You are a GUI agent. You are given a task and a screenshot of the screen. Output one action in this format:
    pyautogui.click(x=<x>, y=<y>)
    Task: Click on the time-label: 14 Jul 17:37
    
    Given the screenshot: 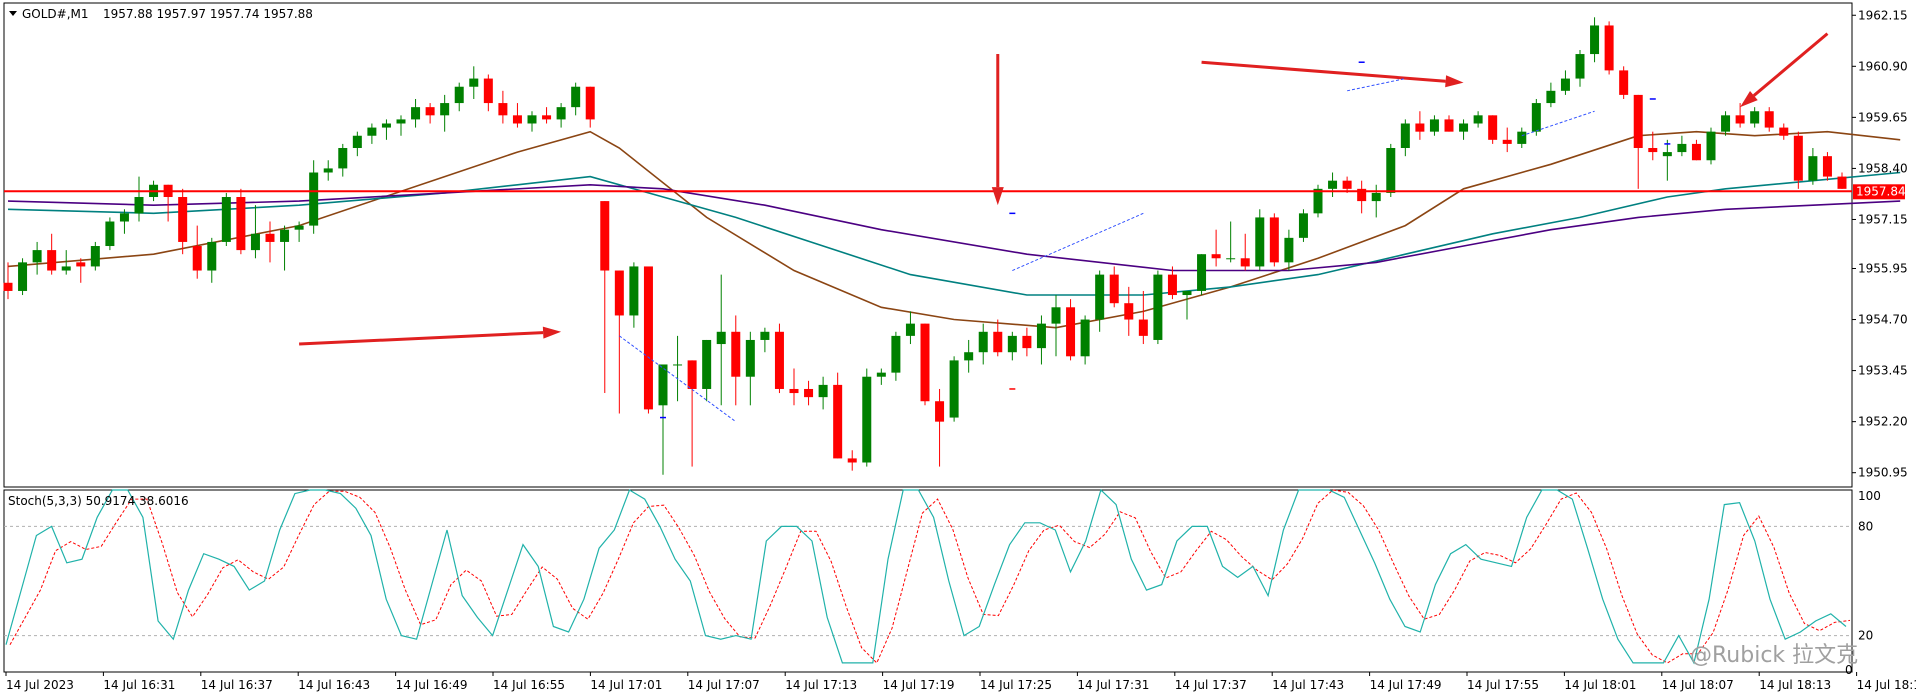 What is the action you would take?
    pyautogui.click(x=1211, y=685)
    